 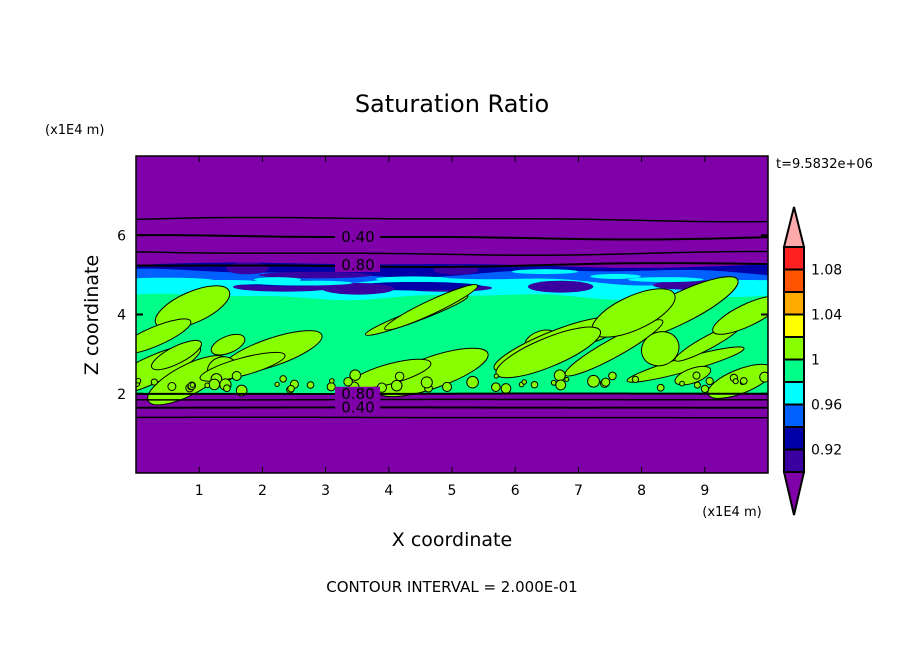 I want to click on x-tick-label: 4, so click(x=388, y=491).